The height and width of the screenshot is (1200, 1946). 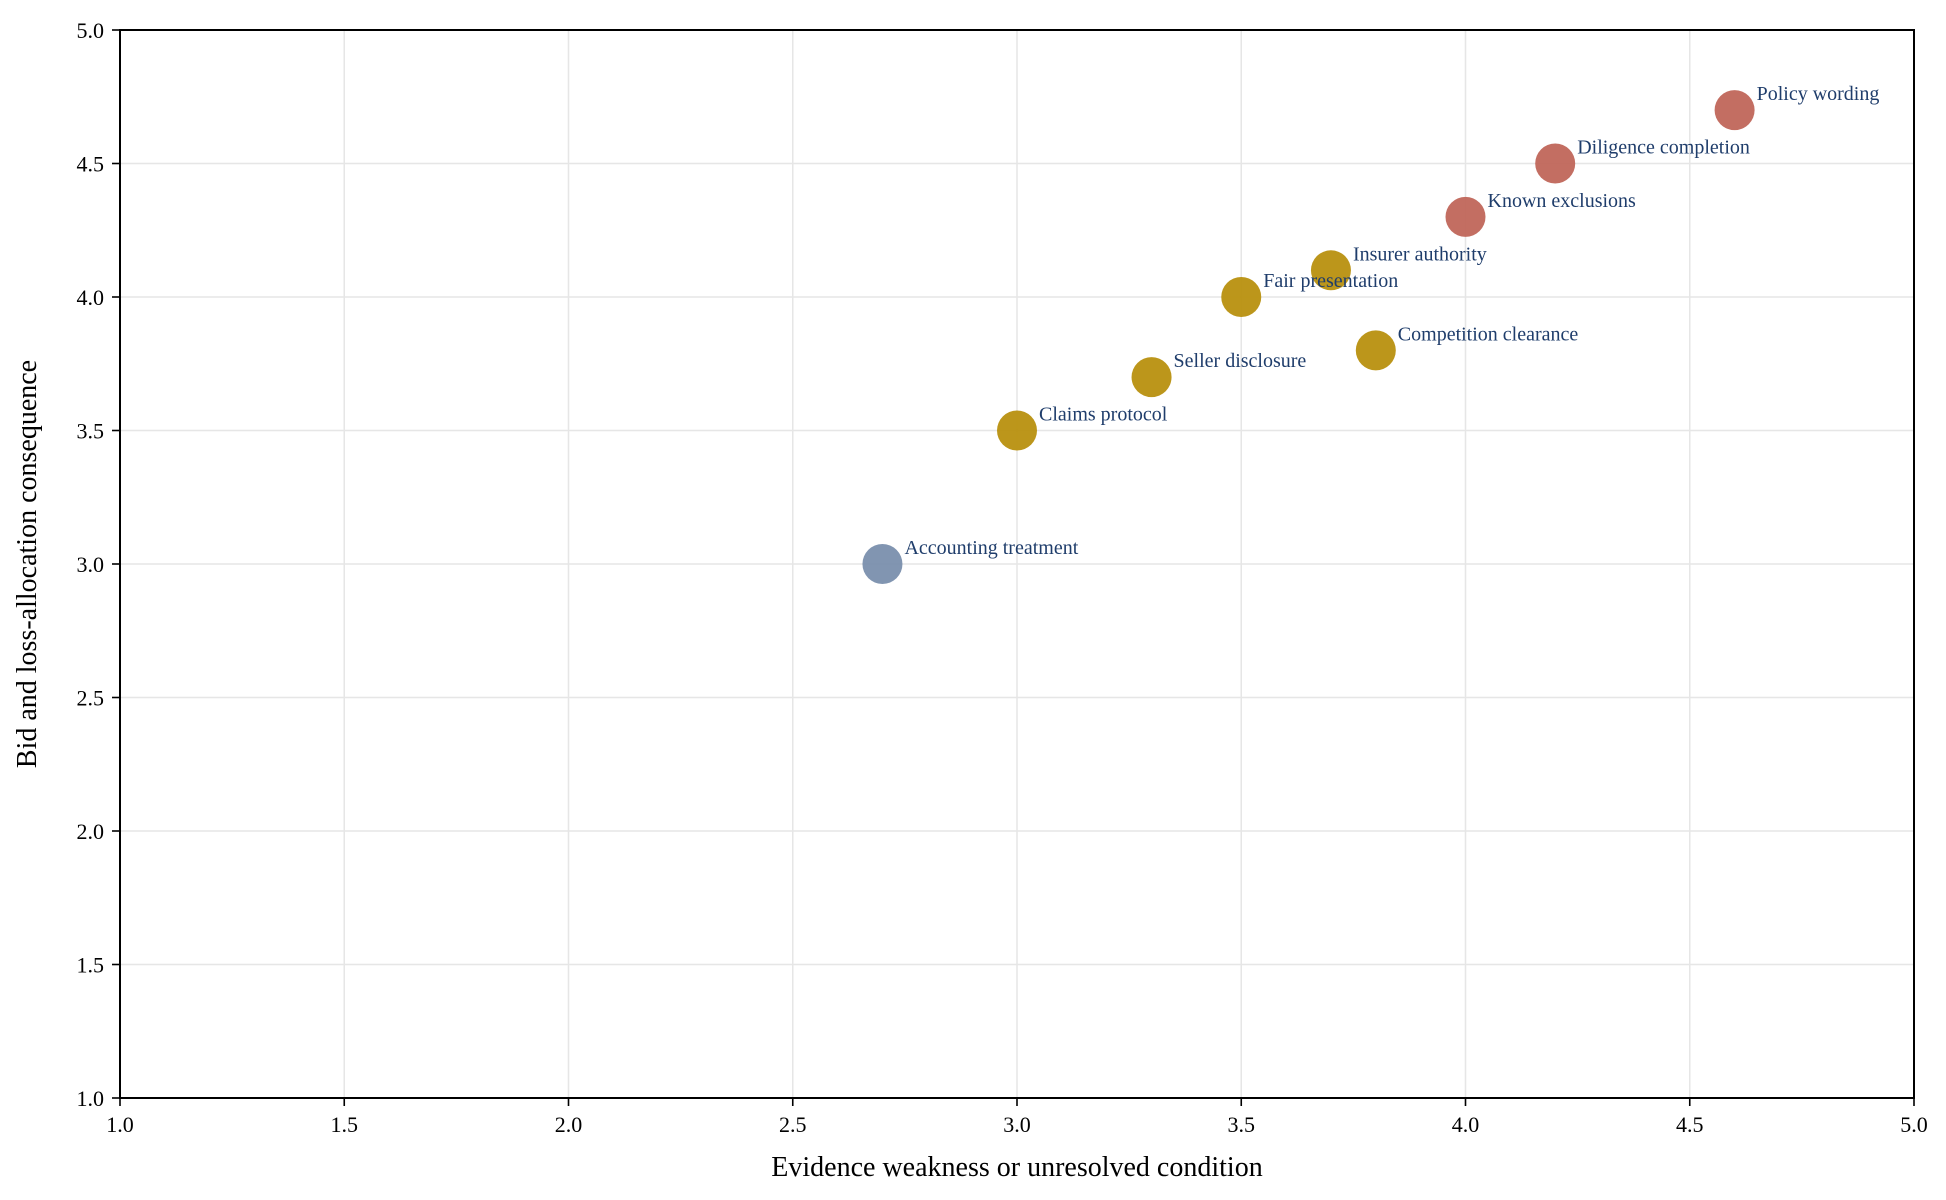 What do you see at coordinates (91, 297) in the screenshot?
I see `y-tick-label: 4.0` at bounding box center [91, 297].